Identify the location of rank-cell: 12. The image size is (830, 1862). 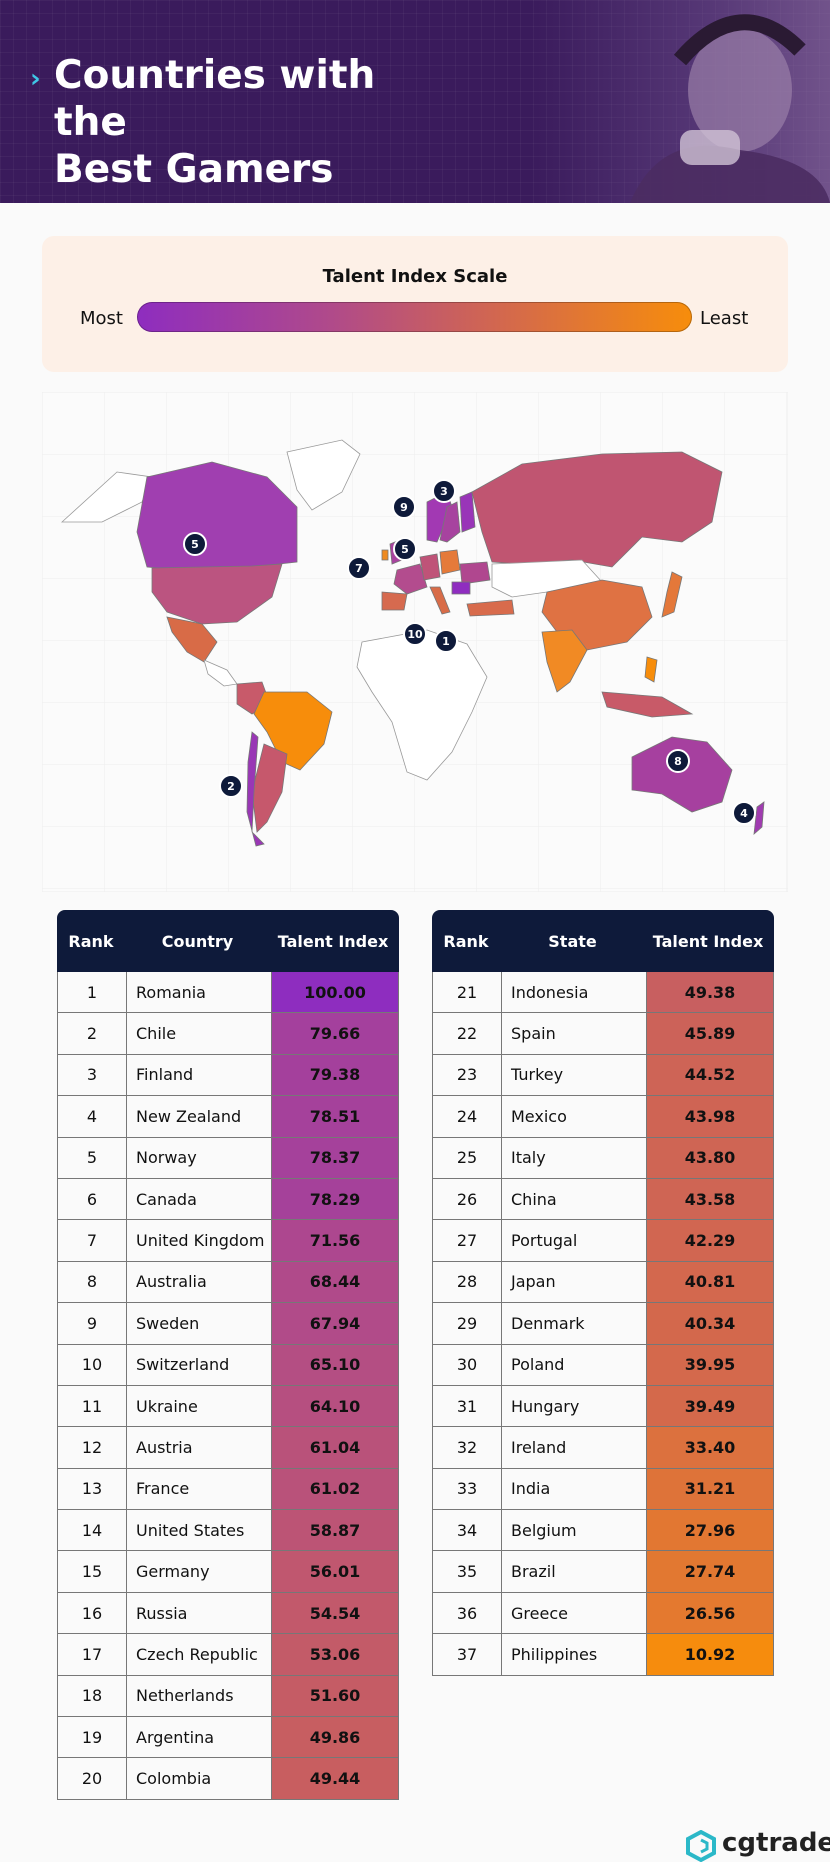
(92, 1447).